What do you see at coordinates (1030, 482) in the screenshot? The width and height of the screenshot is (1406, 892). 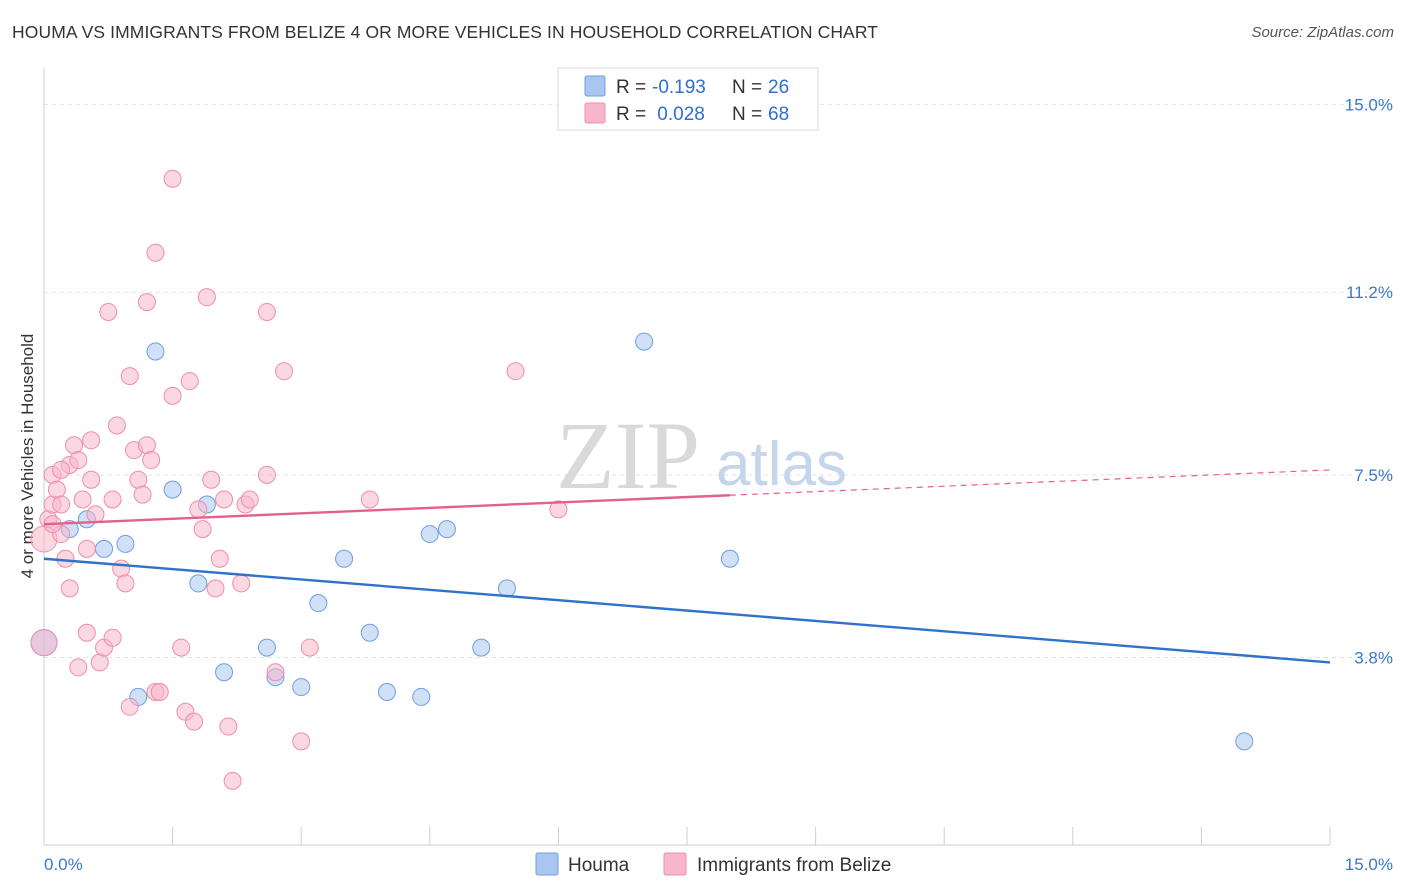 I see `trend-line-belize-extension` at bounding box center [1030, 482].